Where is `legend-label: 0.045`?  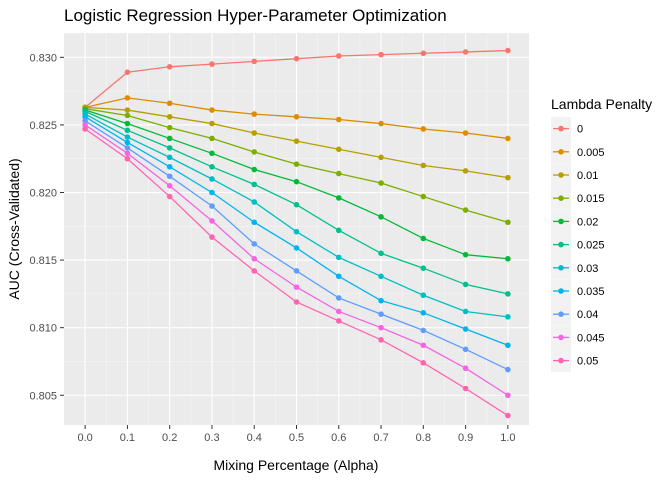
legend-label: 0.045 is located at coordinates (591, 338).